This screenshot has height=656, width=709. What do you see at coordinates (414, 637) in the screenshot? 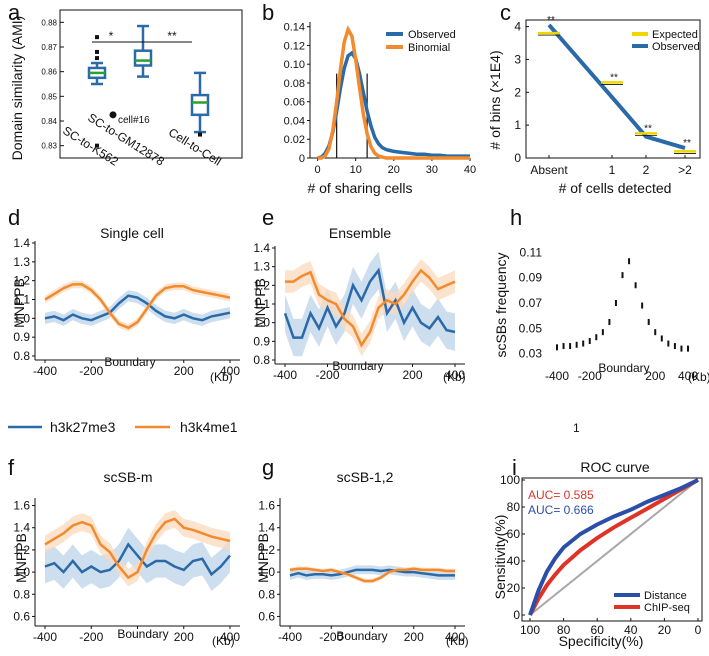
I see `xtick-label-g-3: 200` at bounding box center [414, 637].